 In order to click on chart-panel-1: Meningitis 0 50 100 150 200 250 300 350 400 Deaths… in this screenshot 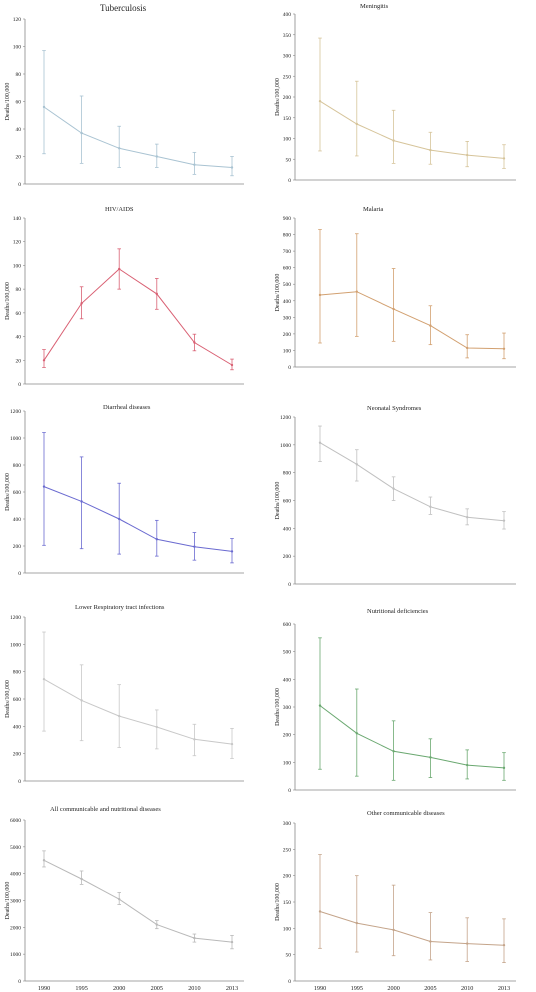, I will do `click(395, 93)`.